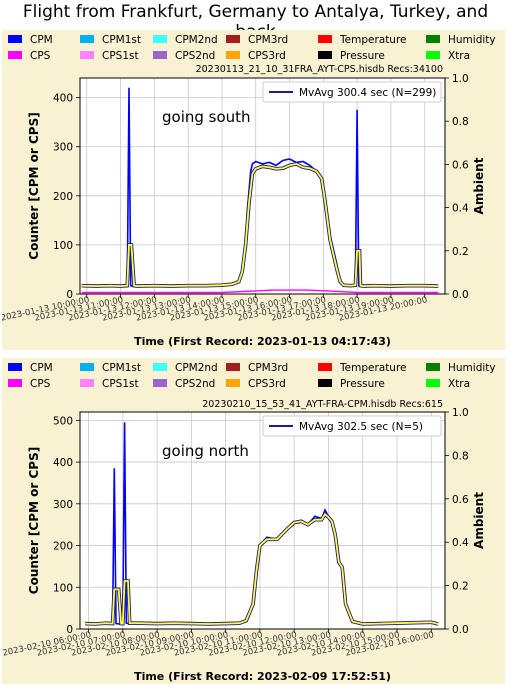  I want to click on mvavg-legend-label: MvAvg 300.4 sec (N=299), so click(367, 93).